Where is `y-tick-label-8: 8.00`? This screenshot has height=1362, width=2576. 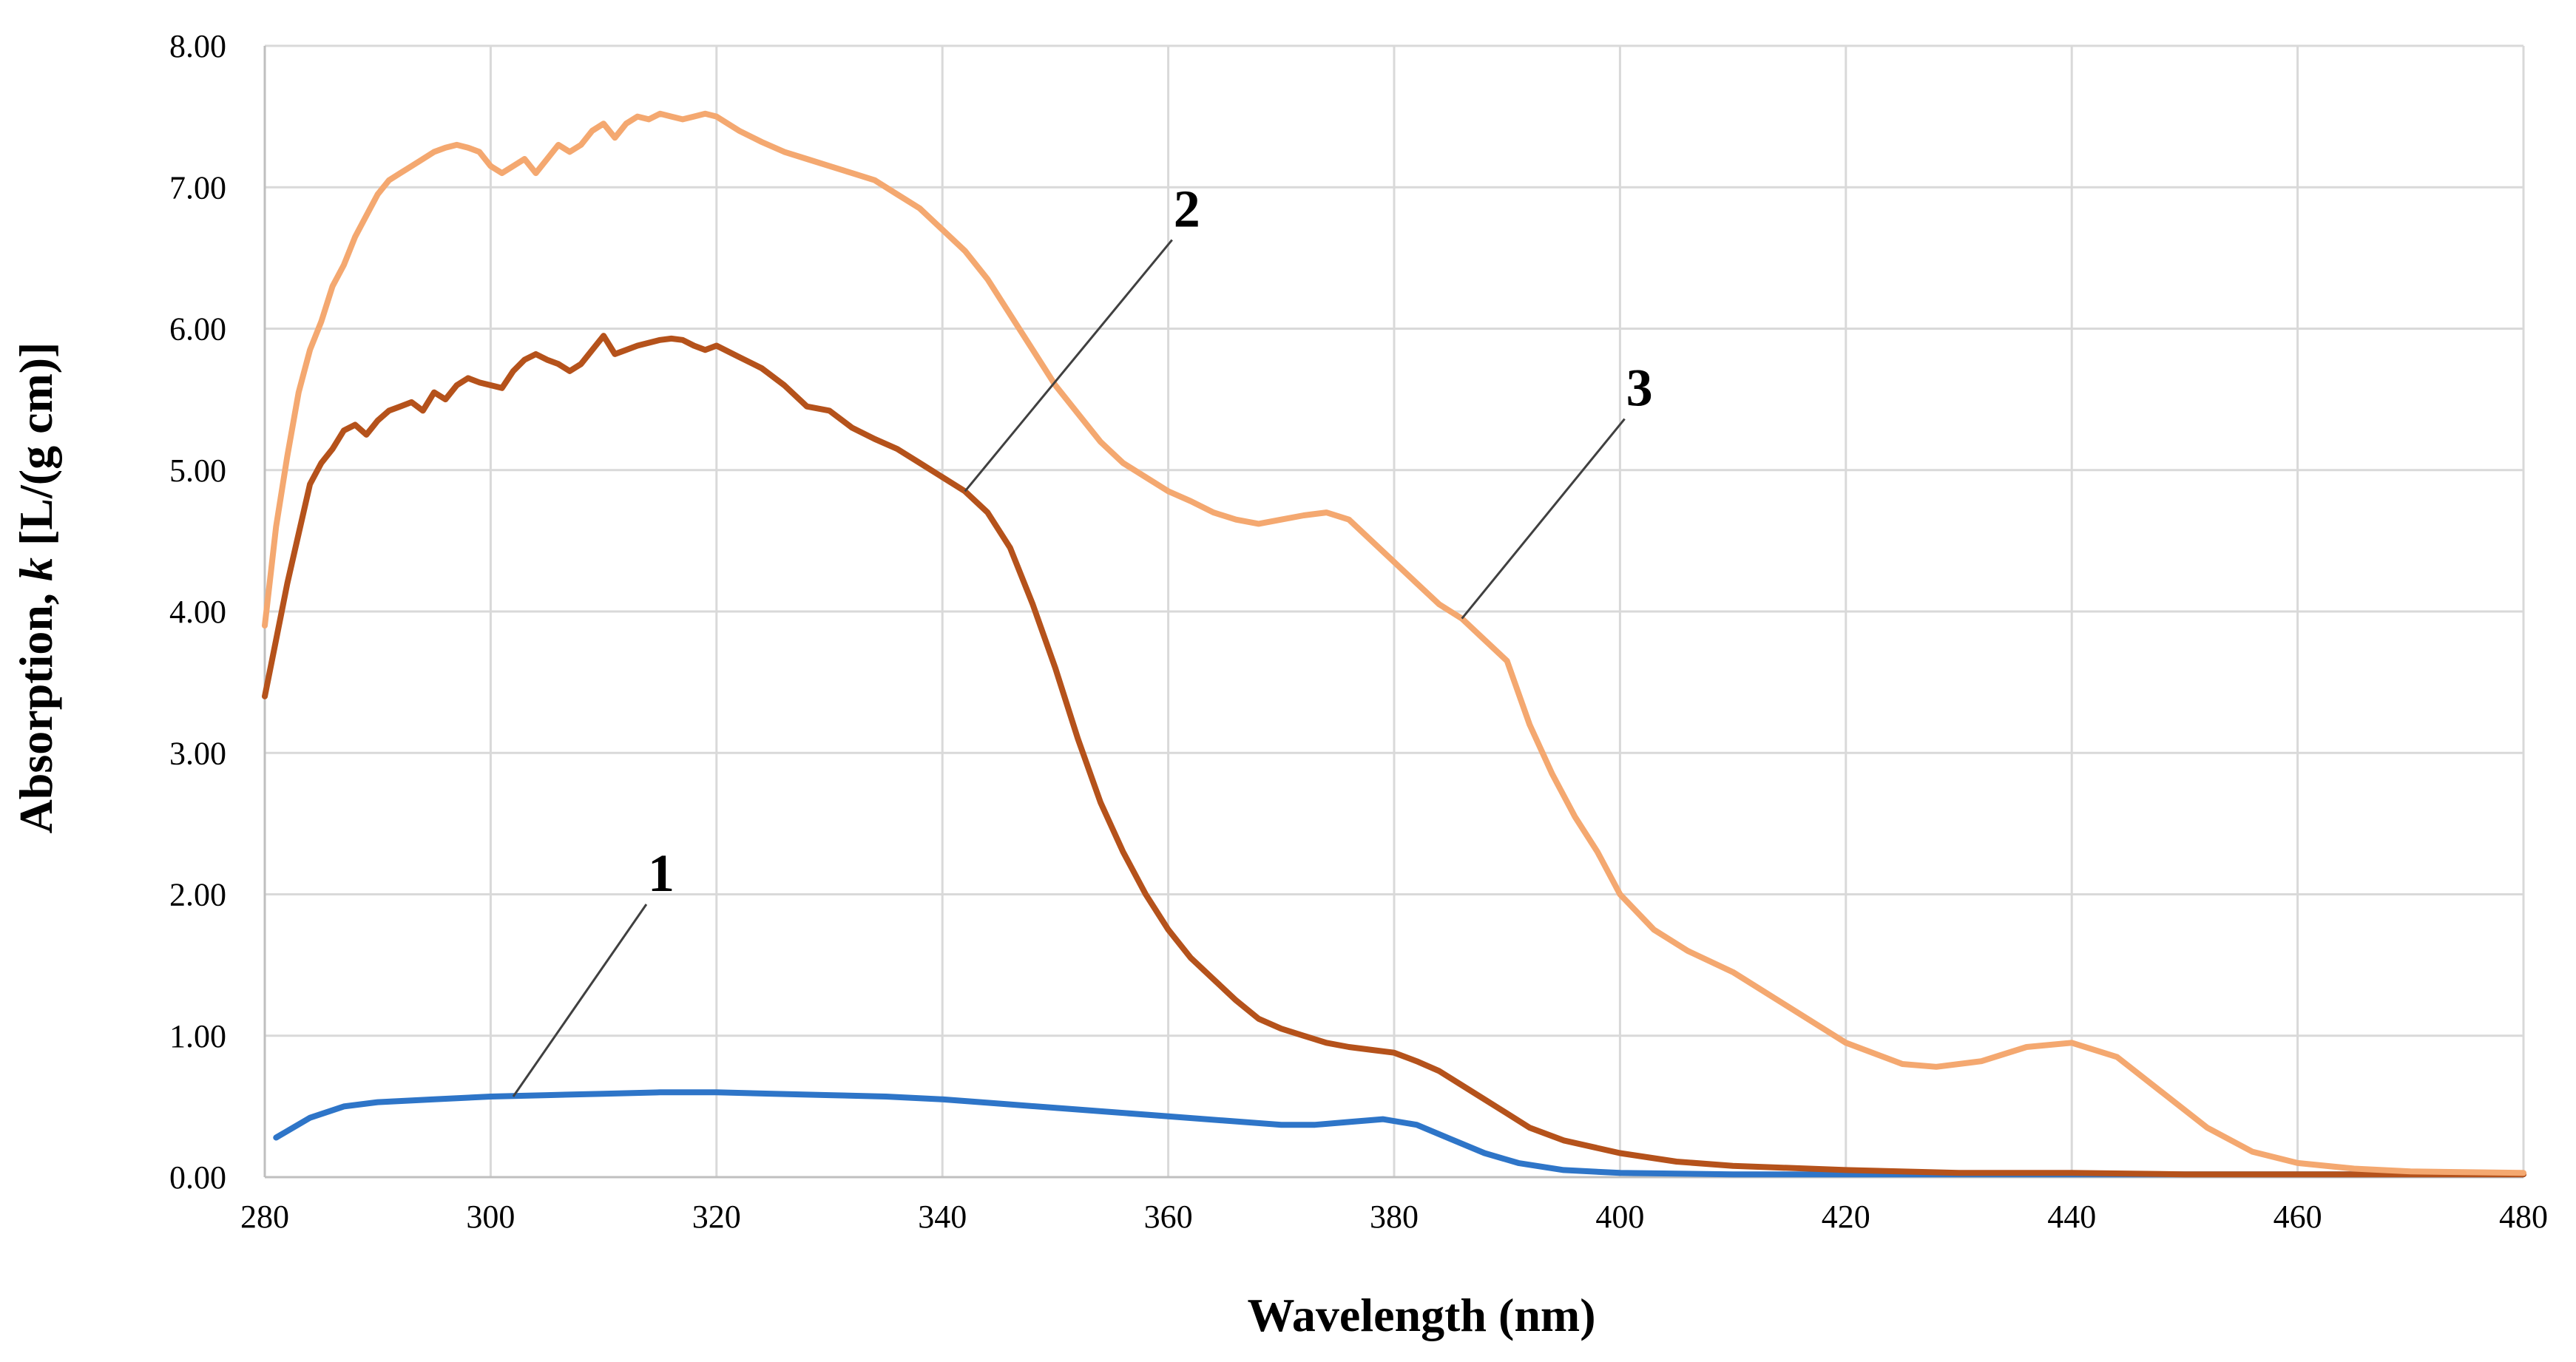
y-tick-label-8: 8.00 is located at coordinates (197, 46).